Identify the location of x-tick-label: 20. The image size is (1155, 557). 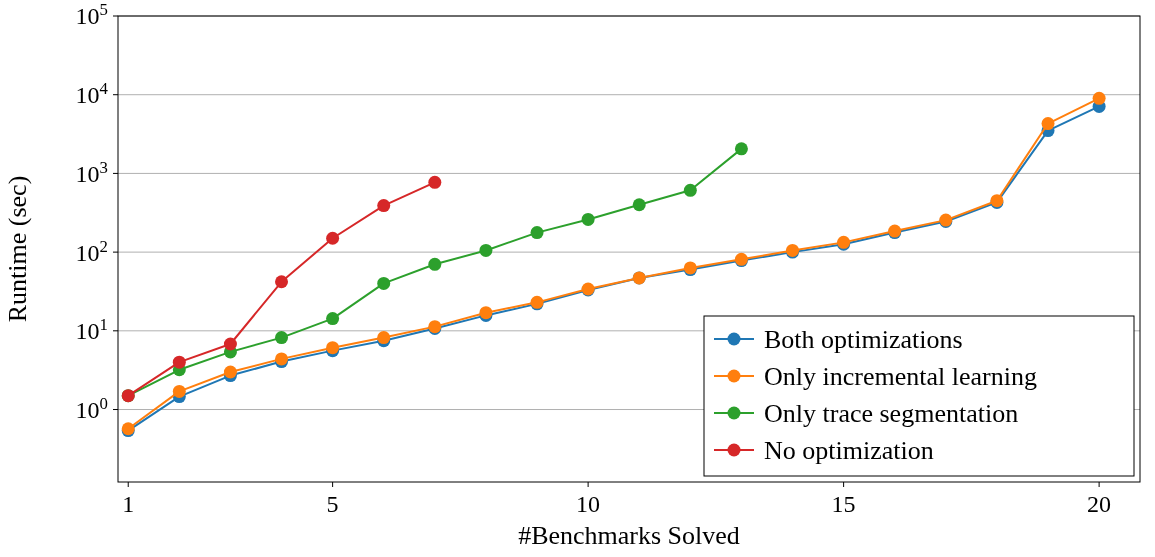
(1099, 504).